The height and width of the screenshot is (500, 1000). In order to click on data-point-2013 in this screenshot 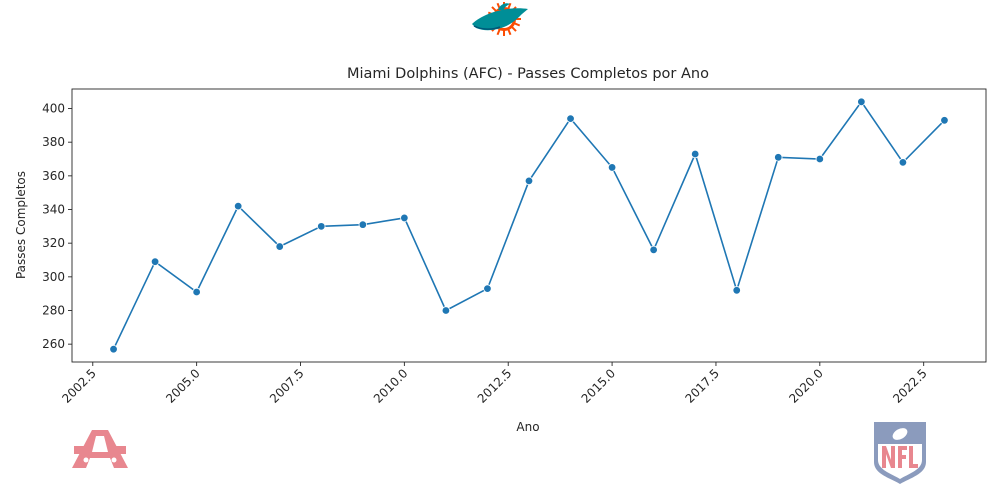, I will do `click(529, 181)`.